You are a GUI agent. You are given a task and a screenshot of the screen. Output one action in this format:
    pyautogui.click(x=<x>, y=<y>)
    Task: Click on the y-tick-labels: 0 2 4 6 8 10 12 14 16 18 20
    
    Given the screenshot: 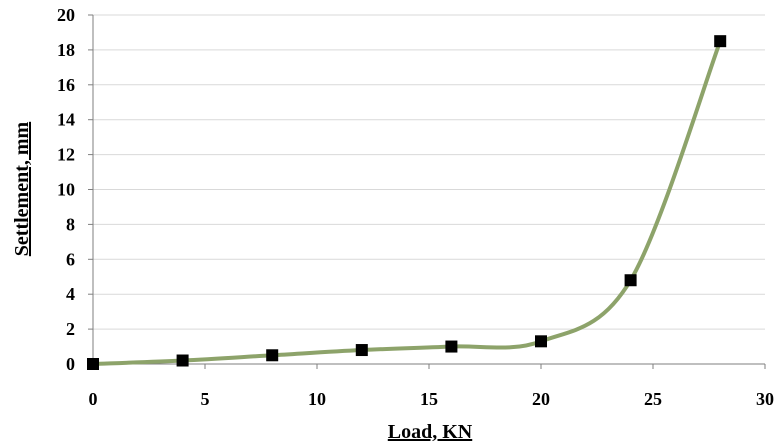 What is the action you would take?
    pyautogui.click(x=66, y=189)
    